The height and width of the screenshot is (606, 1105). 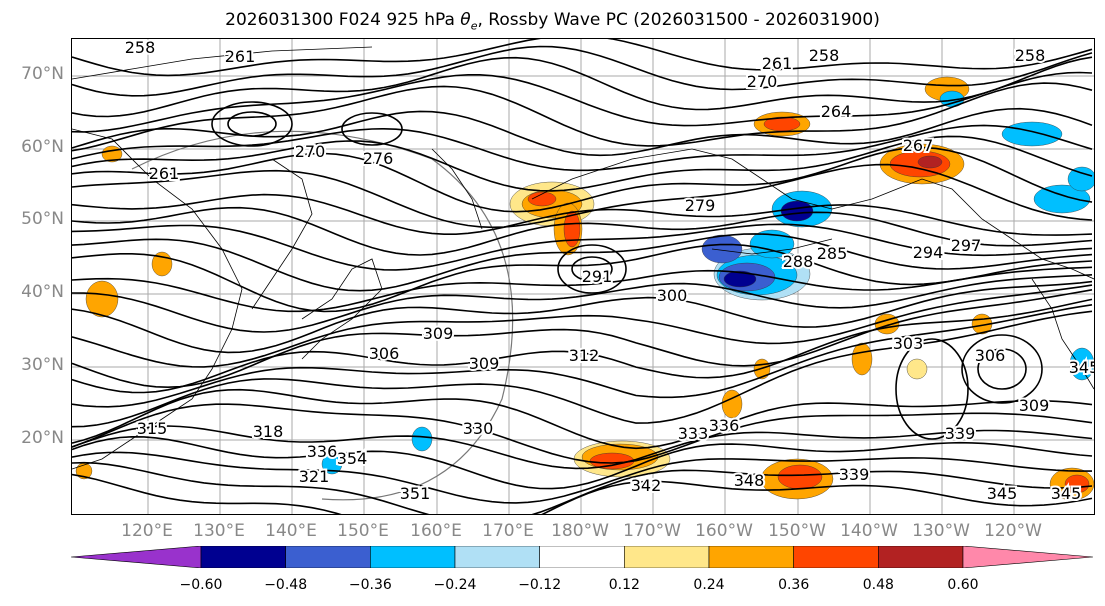 I want to click on colorbar-tick-label: 0.12, so click(x=624, y=585).